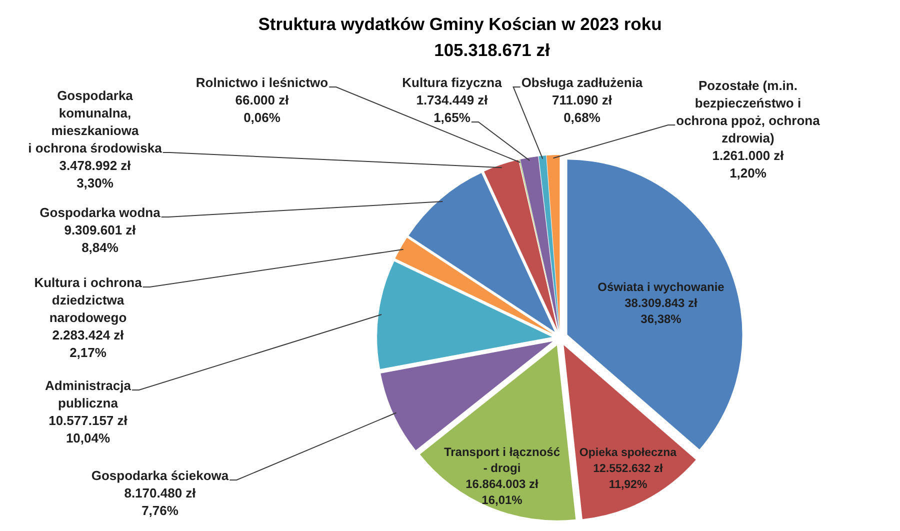 Image resolution: width=900 pixels, height=531 pixels. Describe the element at coordinates (452, 108) in the screenshot. I see `data-label: 1.734.449 zł 1,65%` at that location.